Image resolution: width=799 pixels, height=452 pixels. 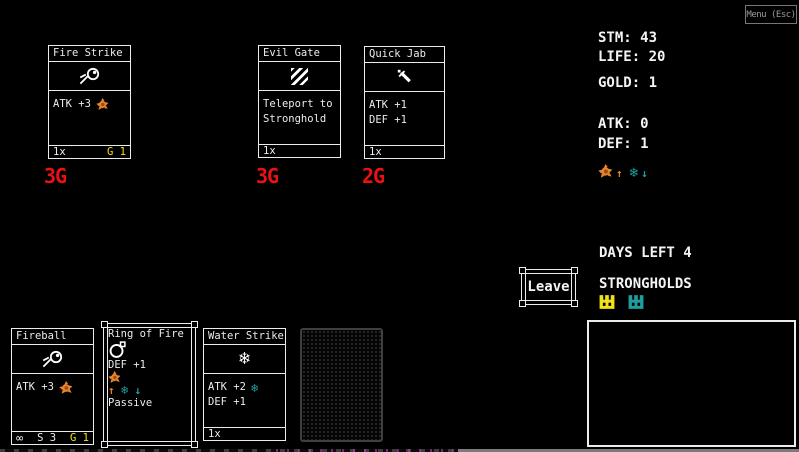 What do you see at coordinates (295, 119) in the screenshot?
I see `card-effect-line2: Stronghold` at bounding box center [295, 119].